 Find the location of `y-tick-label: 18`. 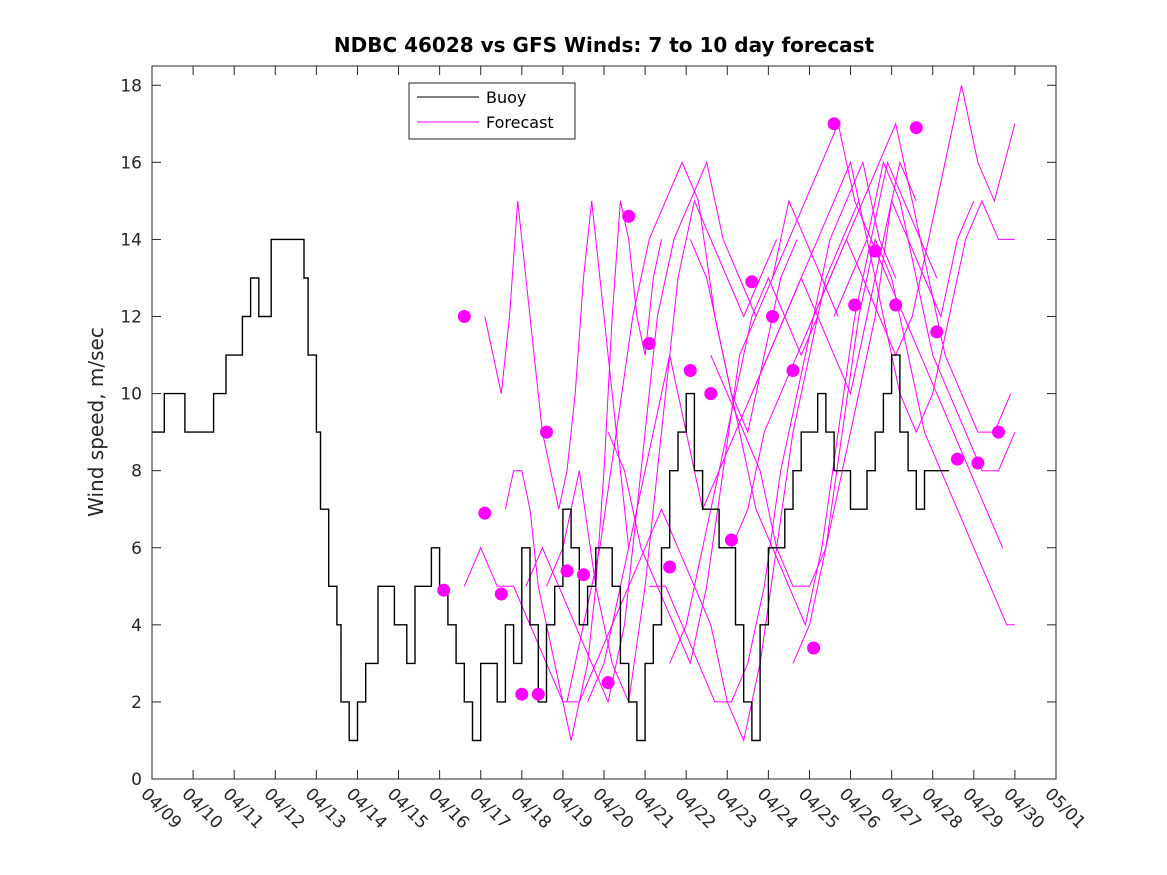

y-tick-label: 18 is located at coordinates (131, 86).